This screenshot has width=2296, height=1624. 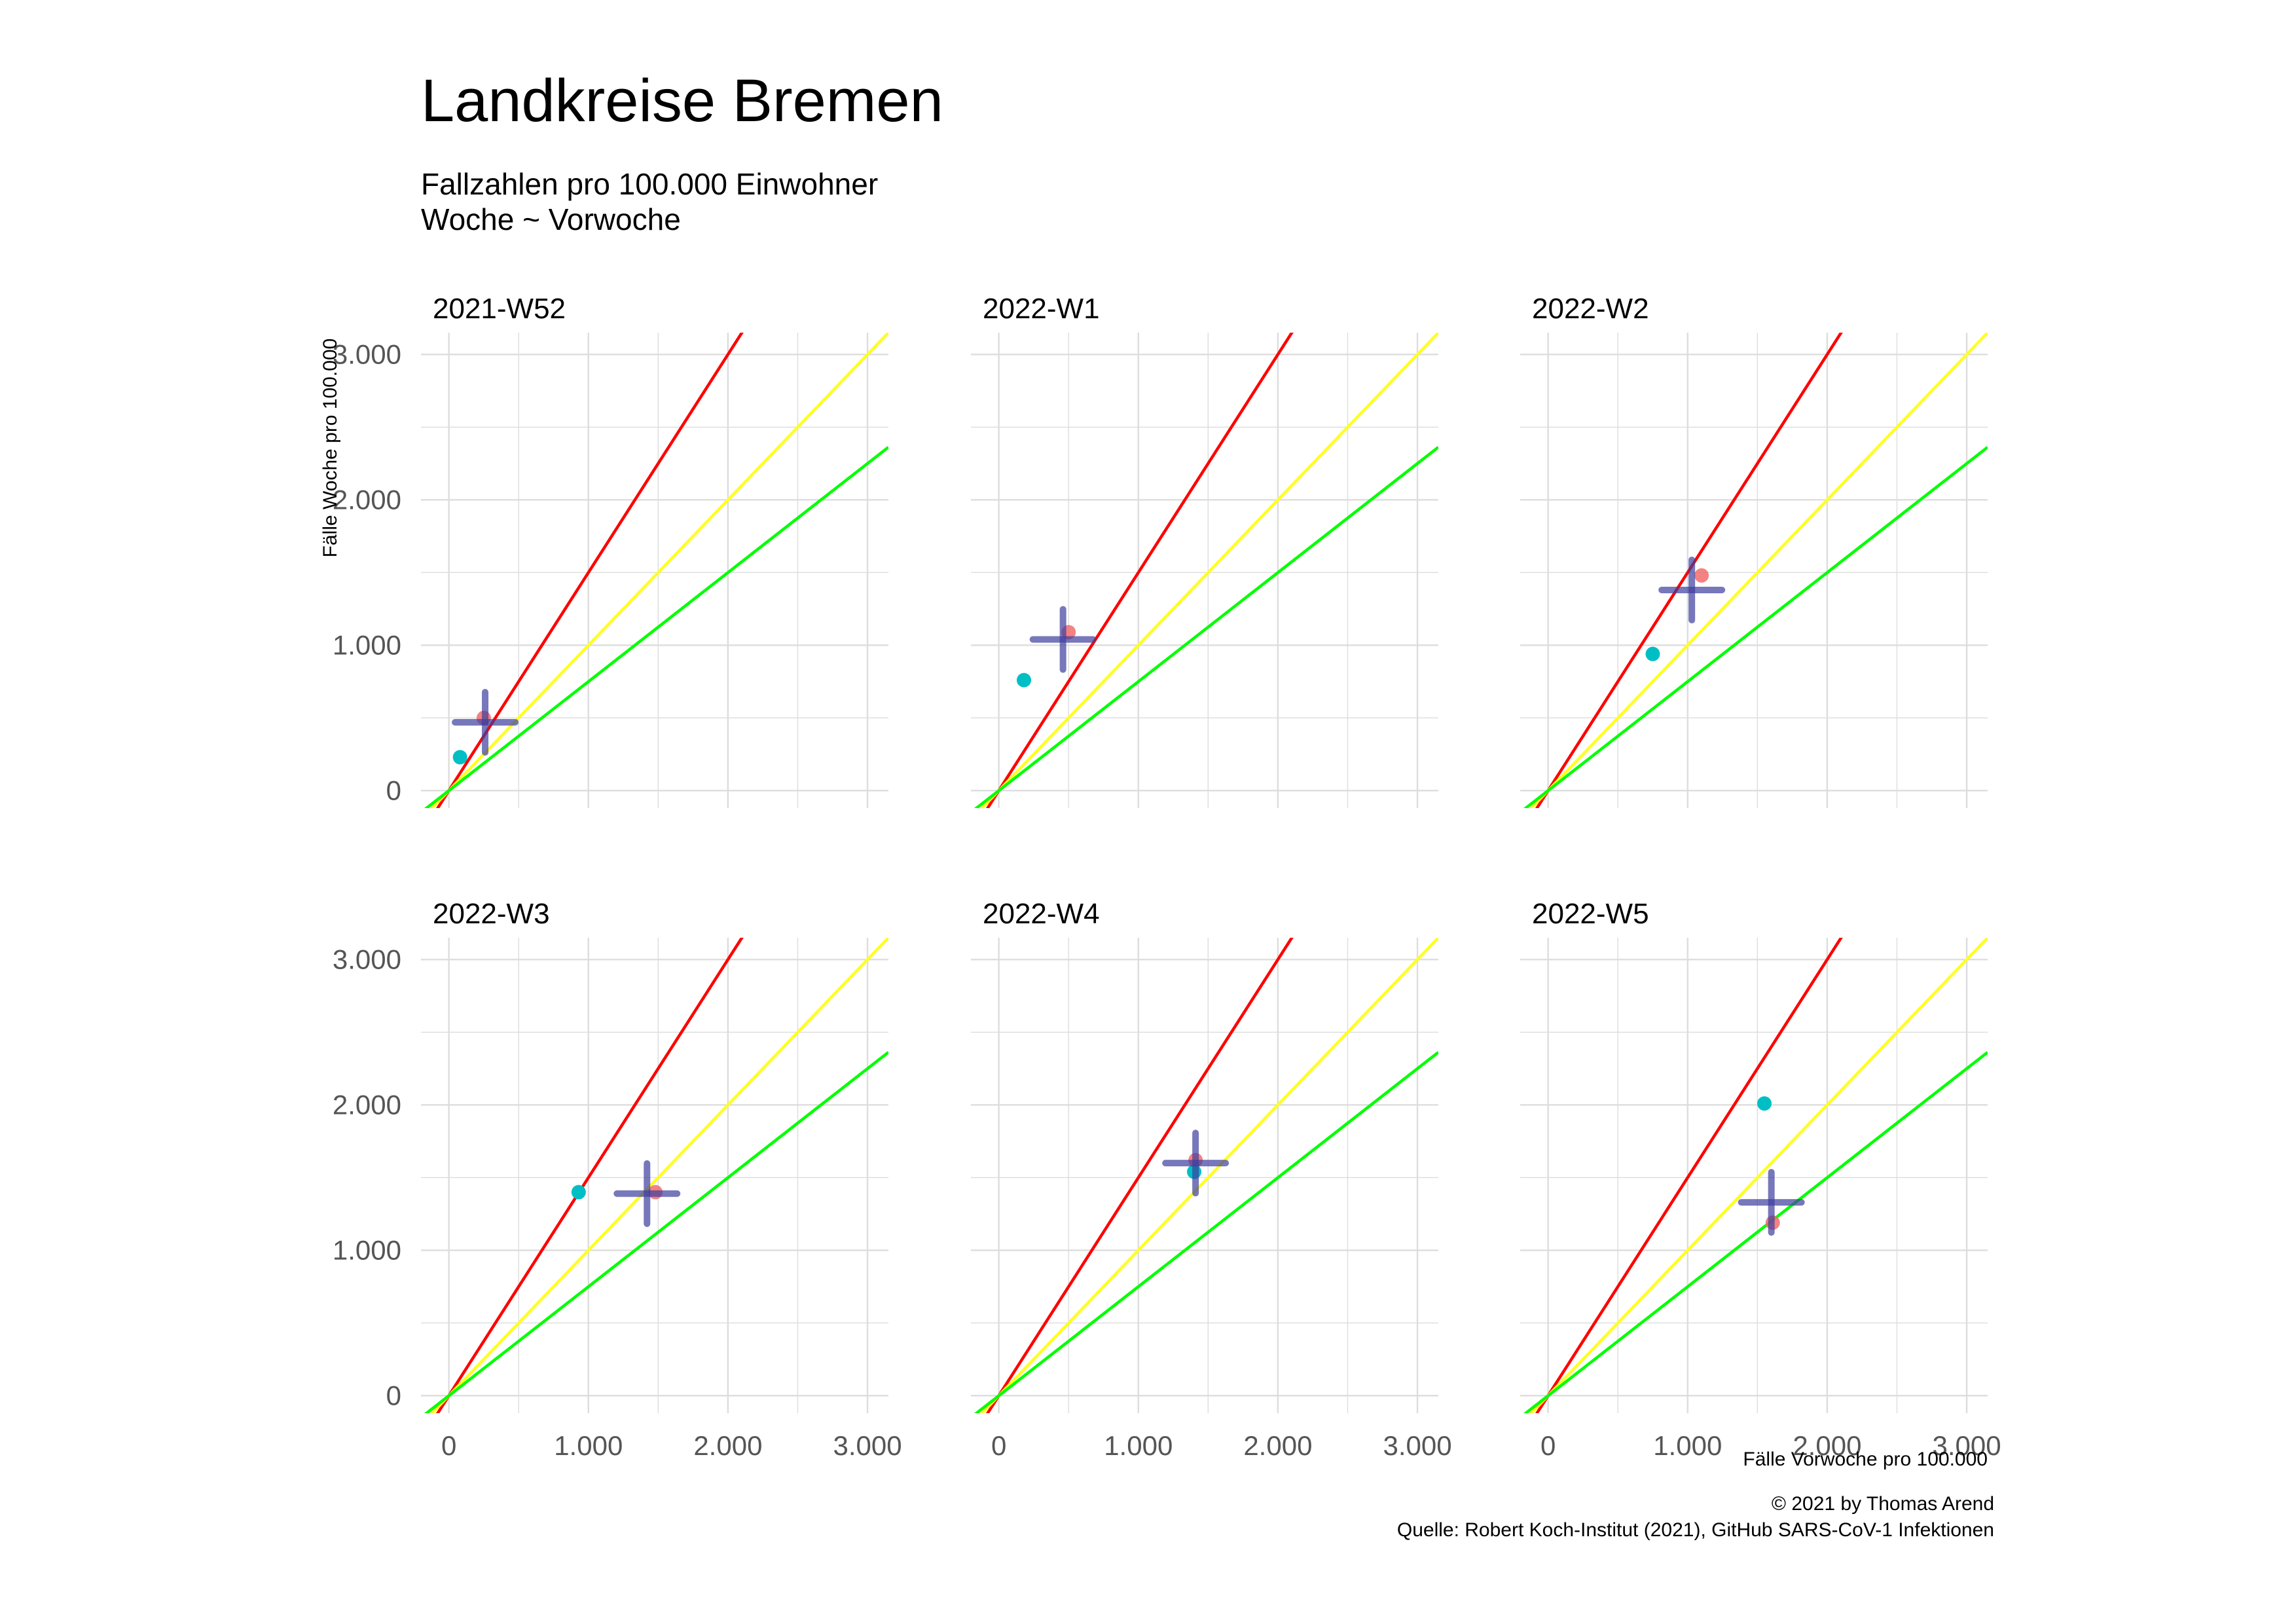 What do you see at coordinates (1590, 309) in the screenshot?
I see `facet-label: 2022-W2` at bounding box center [1590, 309].